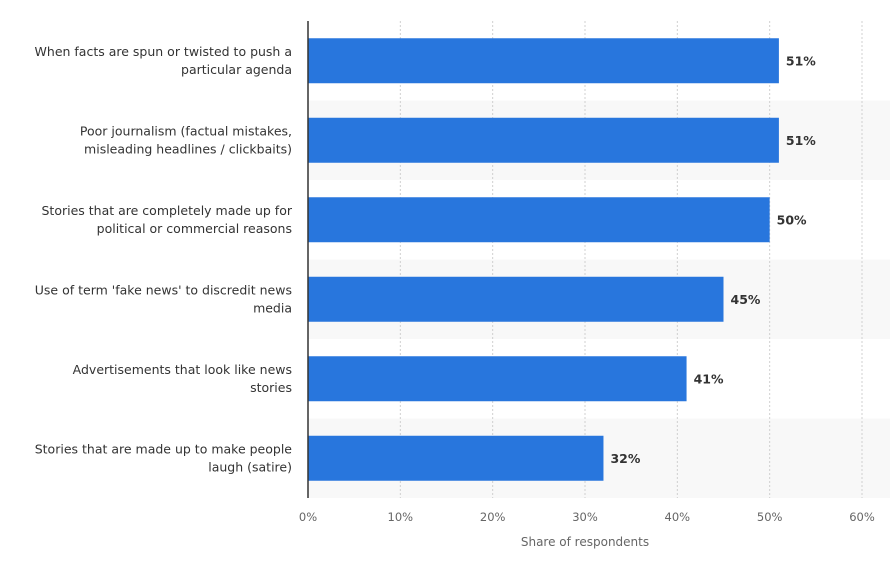  I want to click on data-label: 45%, so click(746, 299).